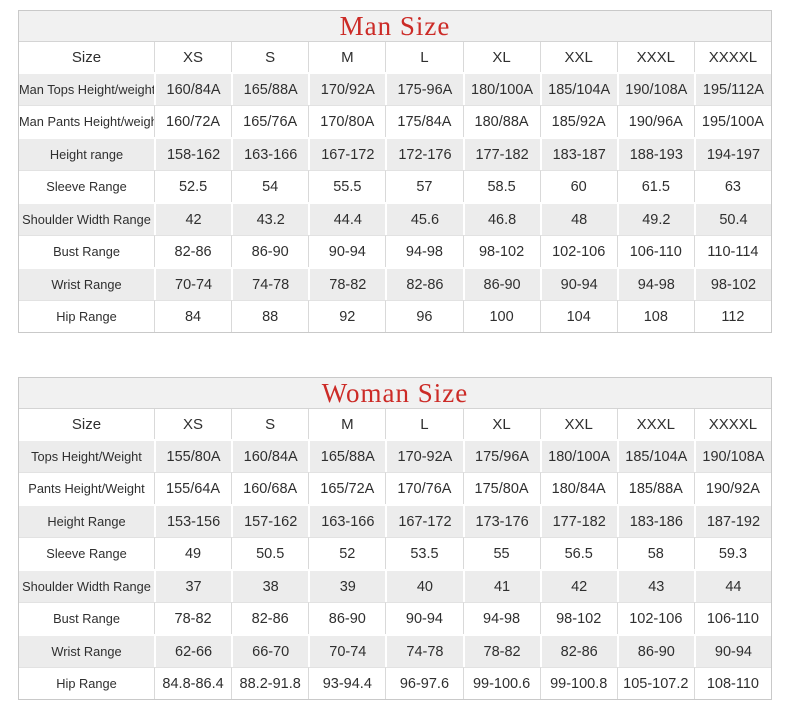 Image resolution: width=790 pixels, height=703 pixels. Describe the element at coordinates (193, 520) in the screenshot. I see `size-value-cell: 153-156` at that location.